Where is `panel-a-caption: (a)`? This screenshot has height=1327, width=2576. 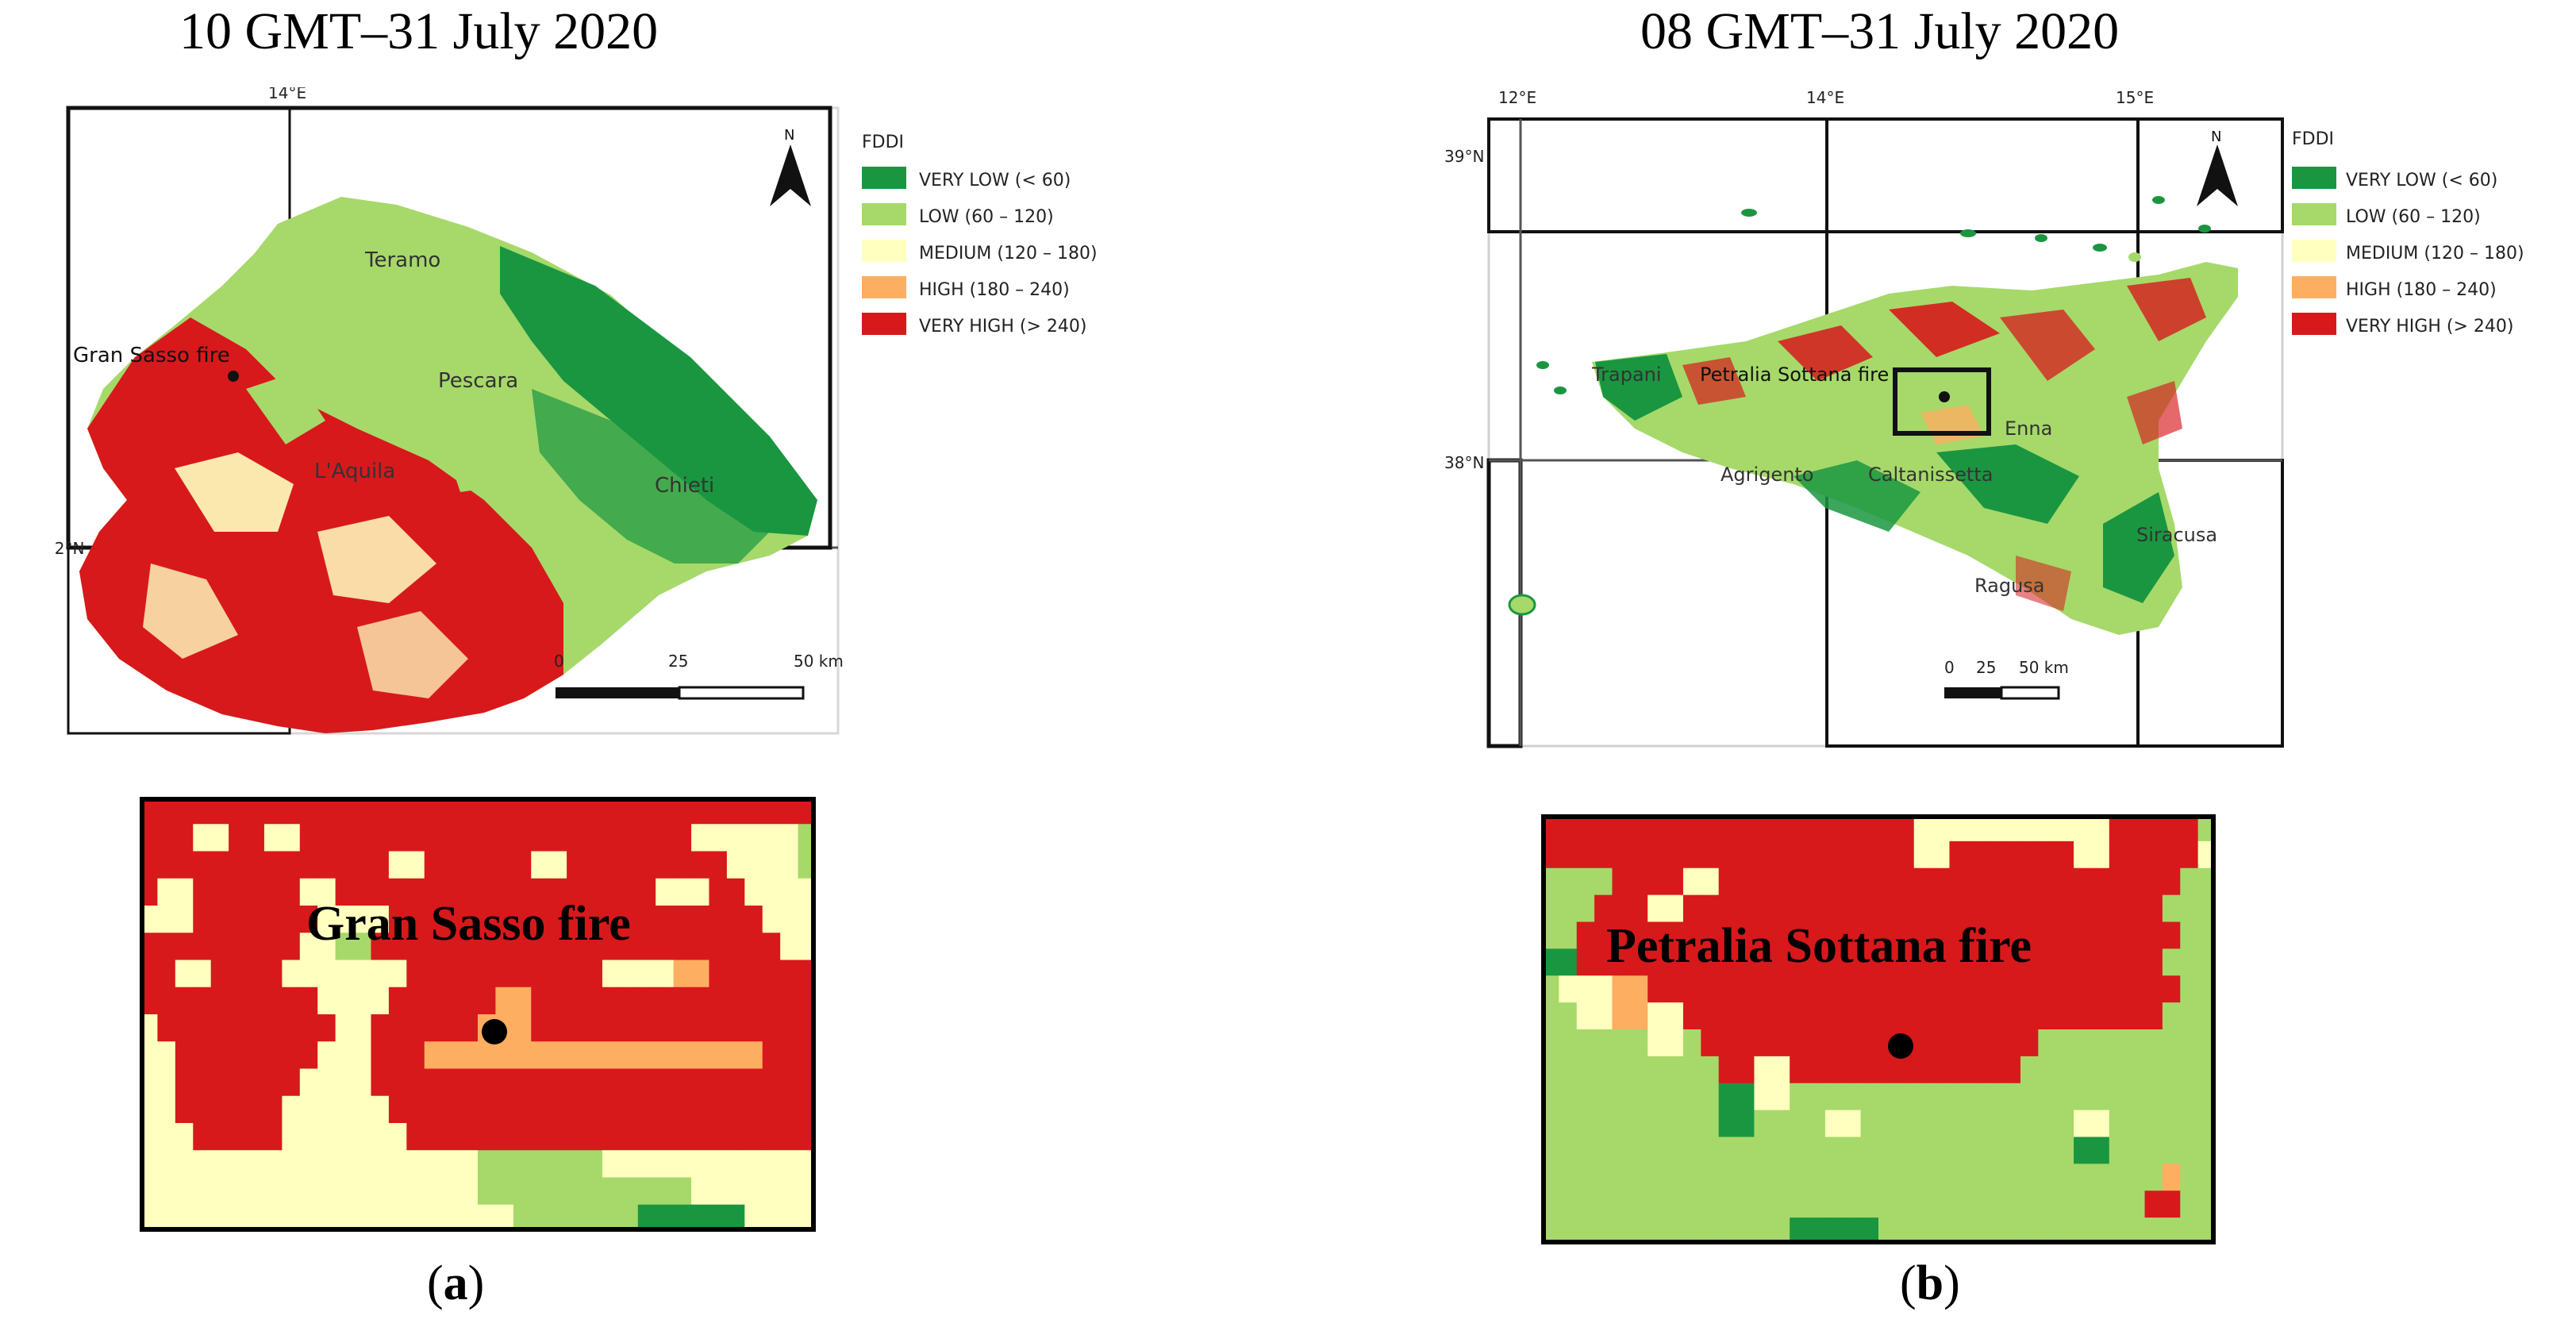 panel-a-caption: (a) is located at coordinates (456, 1283).